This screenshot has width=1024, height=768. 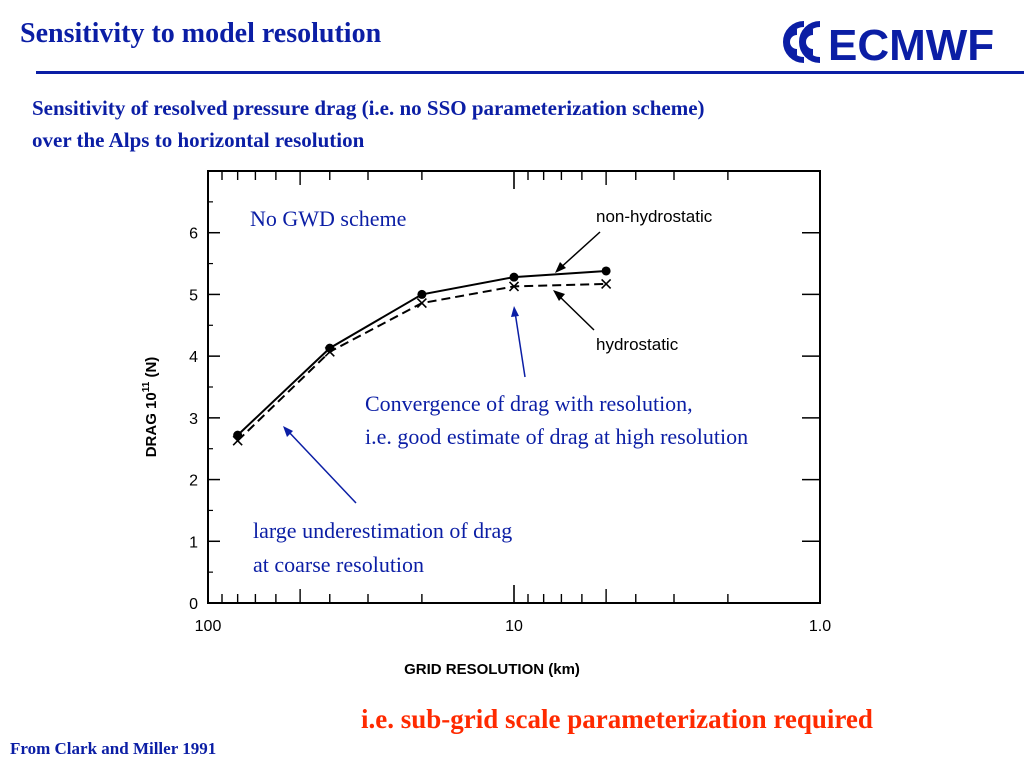 I want to click on y-tick-label: 0, so click(x=193, y=604).